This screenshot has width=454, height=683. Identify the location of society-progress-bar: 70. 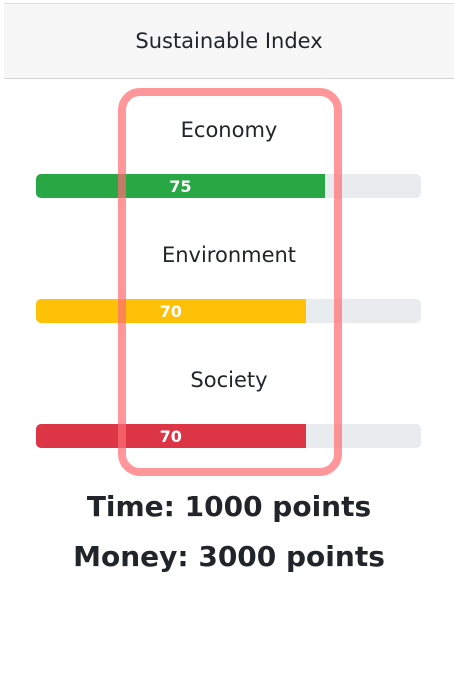
(171, 436).